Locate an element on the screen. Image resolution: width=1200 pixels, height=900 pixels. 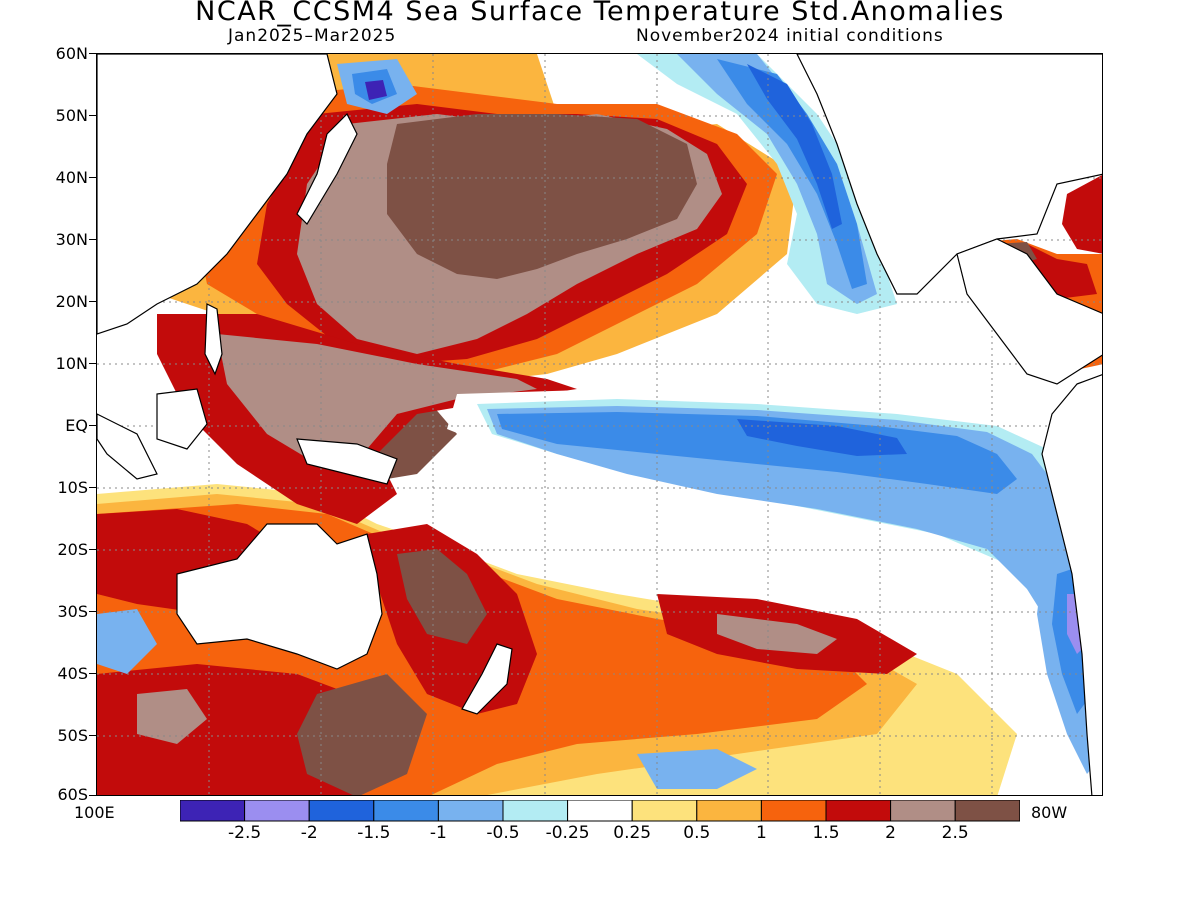
lat-label-30s: 30S is located at coordinates (72, 611).